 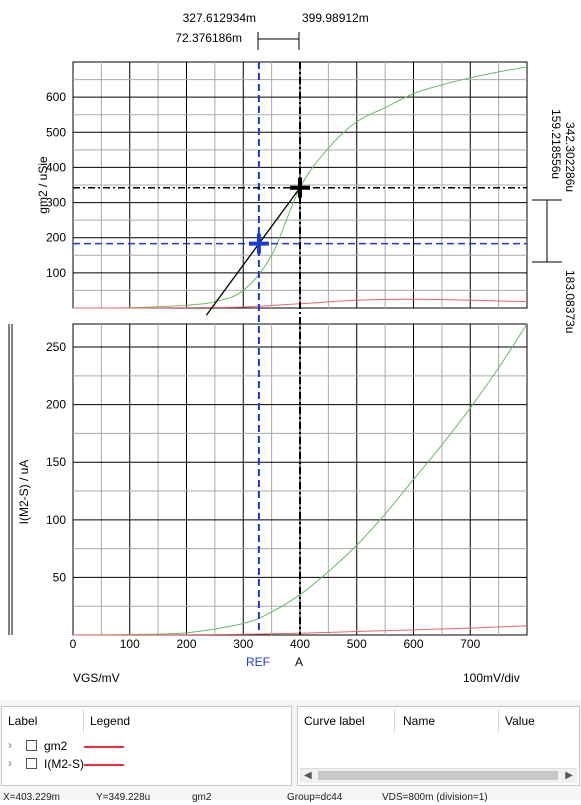 What do you see at coordinates (300, 644) in the screenshot?
I see `x-tick-label: 400` at bounding box center [300, 644].